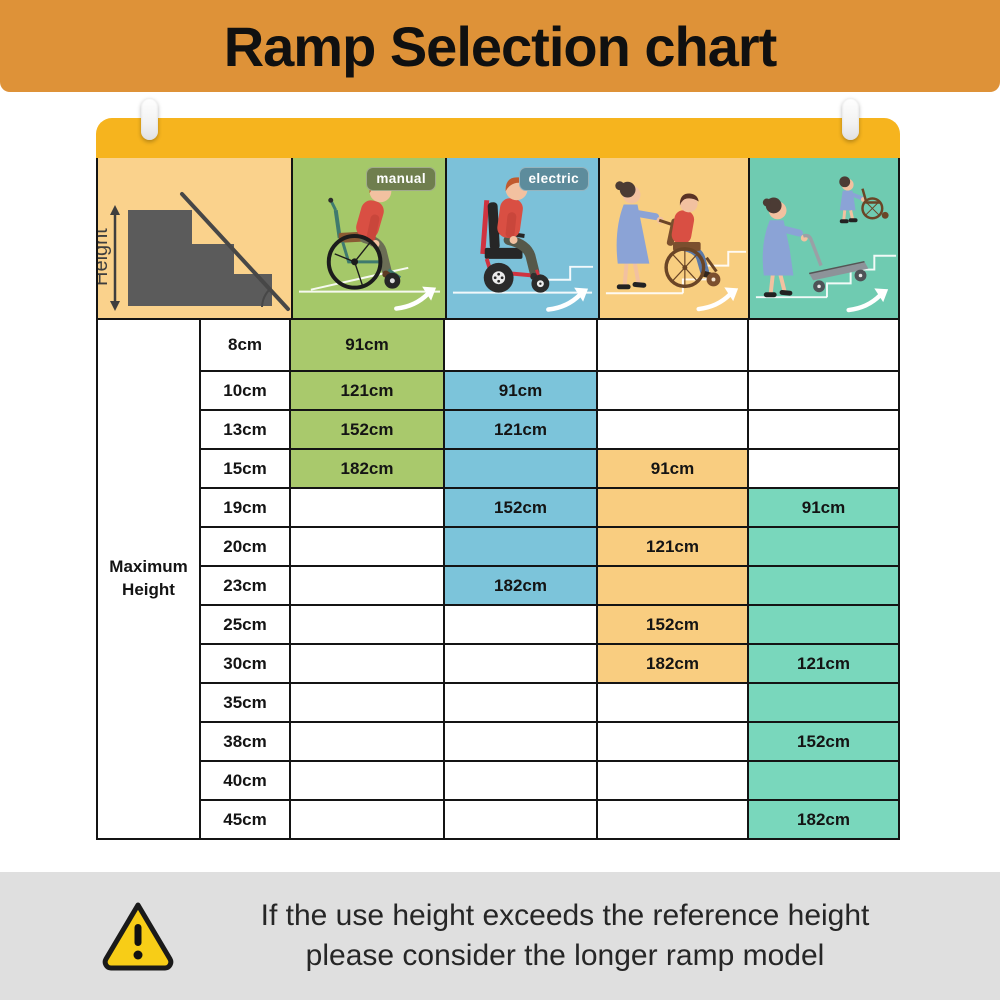 This screenshot has height=1000, width=1000. What do you see at coordinates (194, 251) in the screenshot?
I see `stairs-height-illustration: Height` at bounding box center [194, 251].